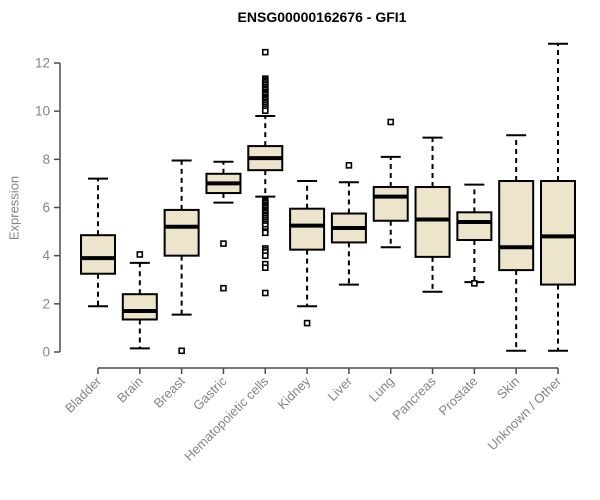 This screenshot has height=500, width=600. Describe the element at coordinates (46, 352) in the screenshot. I see `y-tick-label: 0` at that location.